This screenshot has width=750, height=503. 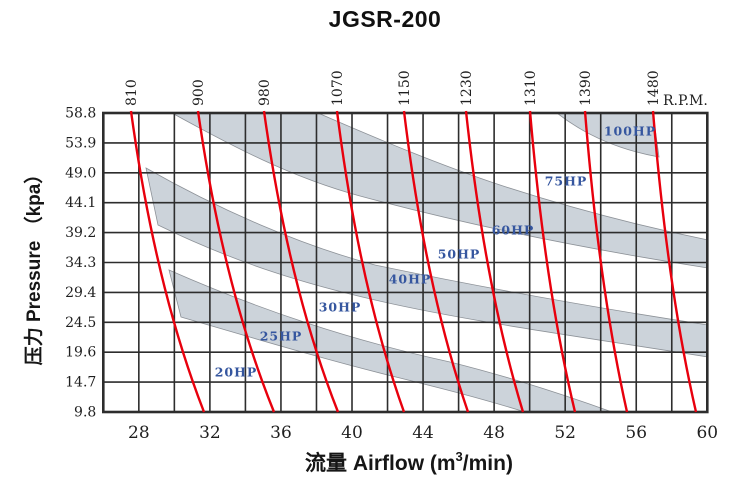 What do you see at coordinates (409, 462) in the screenshot?
I see `x-axis-title: 流量 Airflow (m3/min)` at bounding box center [409, 462].